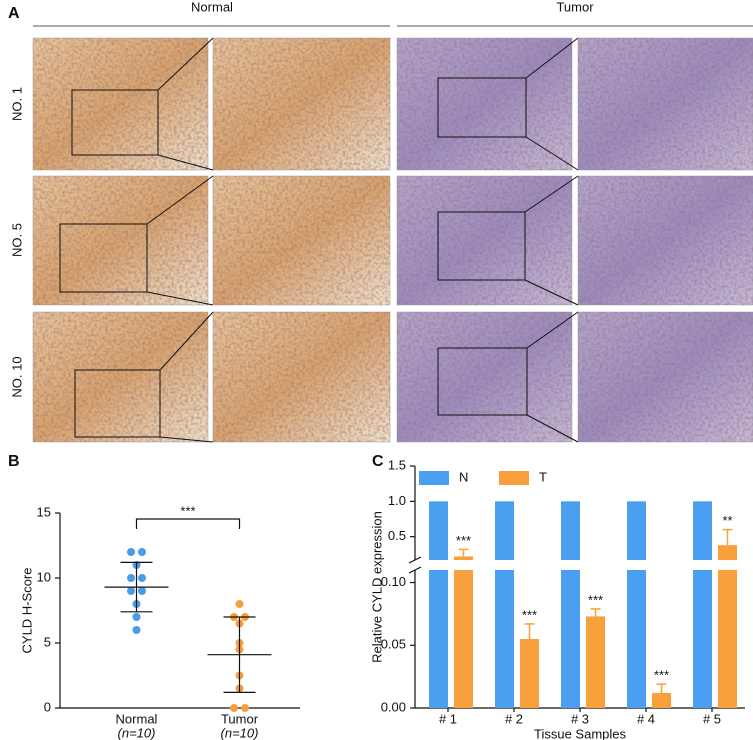 The height and width of the screenshot is (740, 753). Describe the element at coordinates (463, 476) in the screenshot. I see `legend-label: N` at that location.